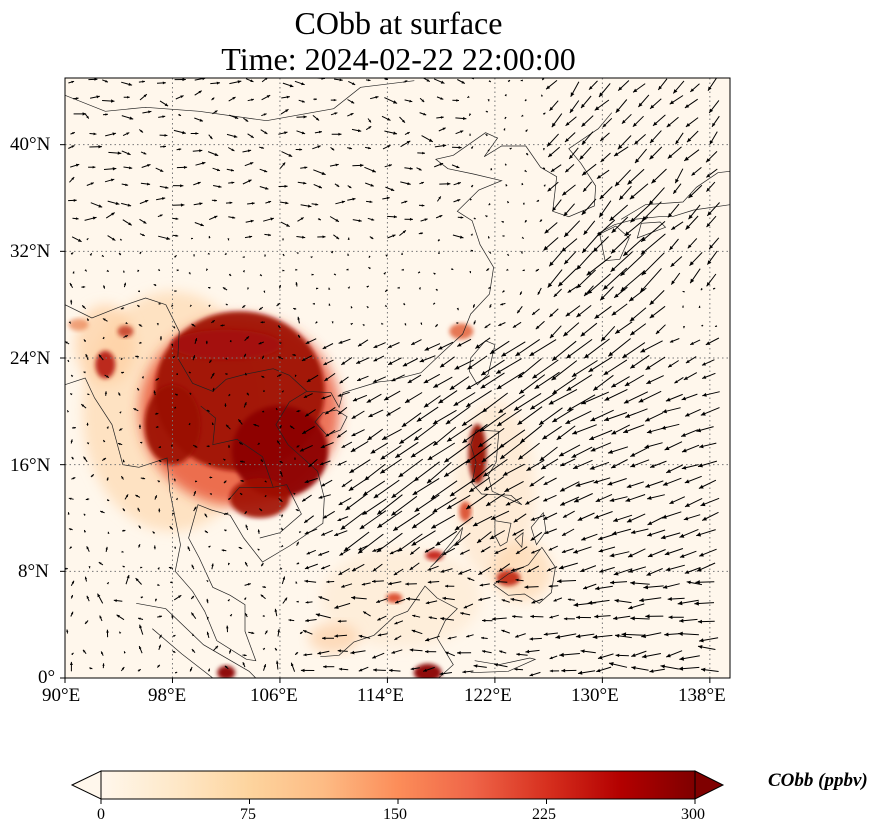 The width and height of the screenshot is (887, 836). Describe the element at coordinates (105, 364) in the screenshot. I see `myanmar-west-patch` at that location.